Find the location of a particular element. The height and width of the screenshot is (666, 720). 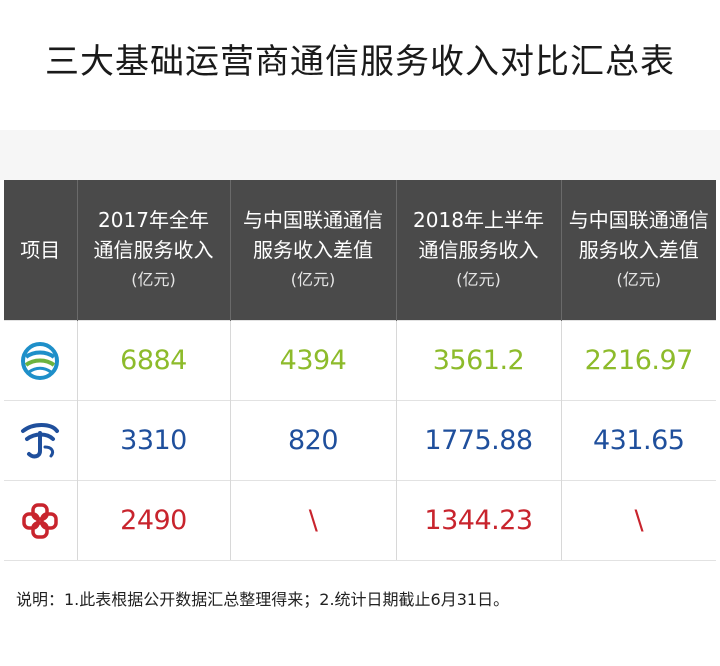

page-title: 三大基础运营商通信服务收入对比汇总表 is located at coordinates (360, 61).